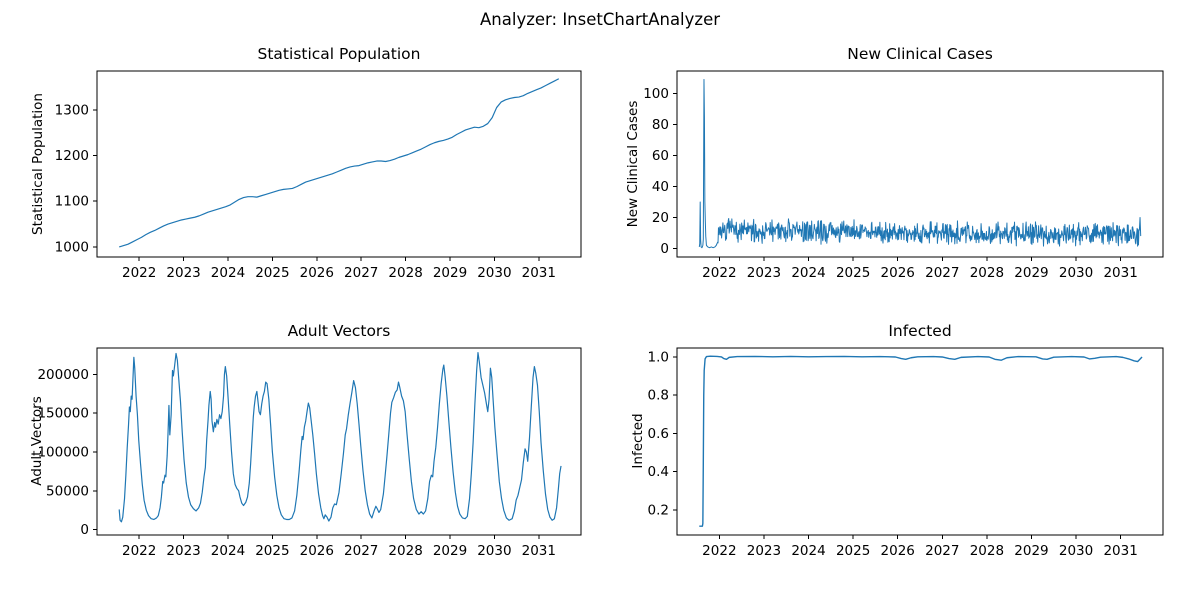 This screenshot has width=1200, height=600. What do you see at coordinates (656, 94) in the screenshot?
I see `y-tick-label: 100` at bounding box center [656, 94].